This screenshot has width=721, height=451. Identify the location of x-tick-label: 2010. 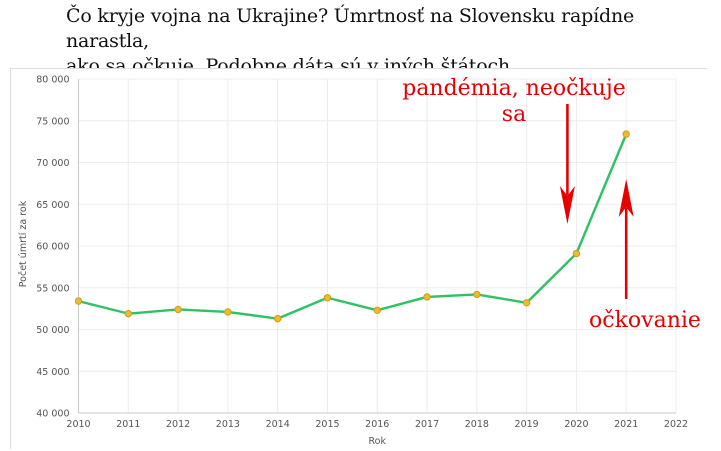
(78, 424).